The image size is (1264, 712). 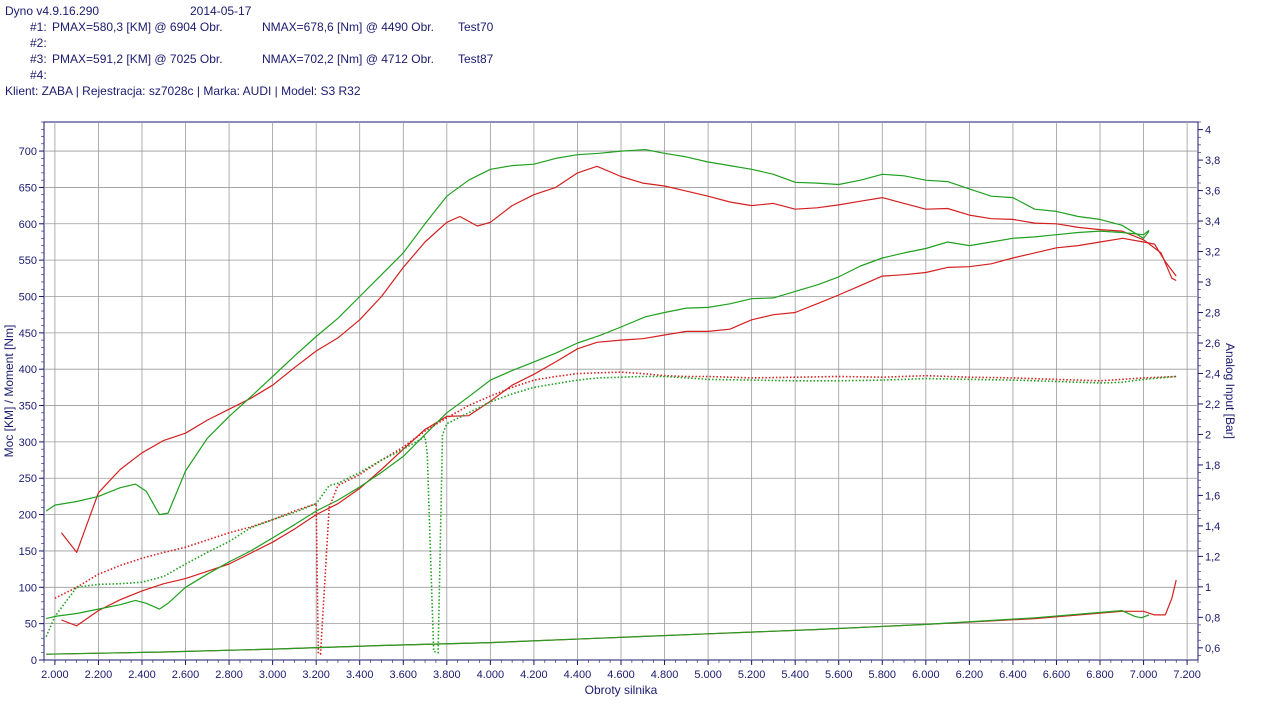 What do you see at coordinates (38, 59) in the screenshot?
I see `run-3-id: #3:` at bounding box center [38, 59].